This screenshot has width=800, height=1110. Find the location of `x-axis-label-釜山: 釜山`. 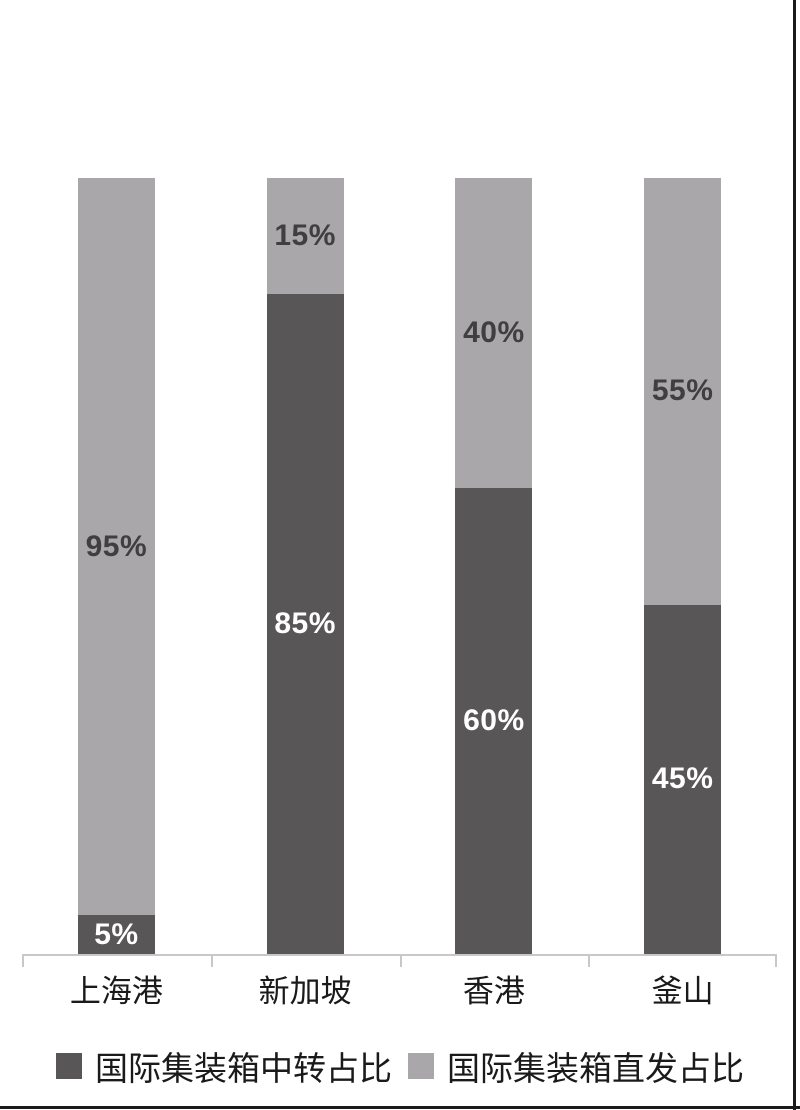

x-axis-label-釜山: 釜山 is located at coordinates (682, 991).